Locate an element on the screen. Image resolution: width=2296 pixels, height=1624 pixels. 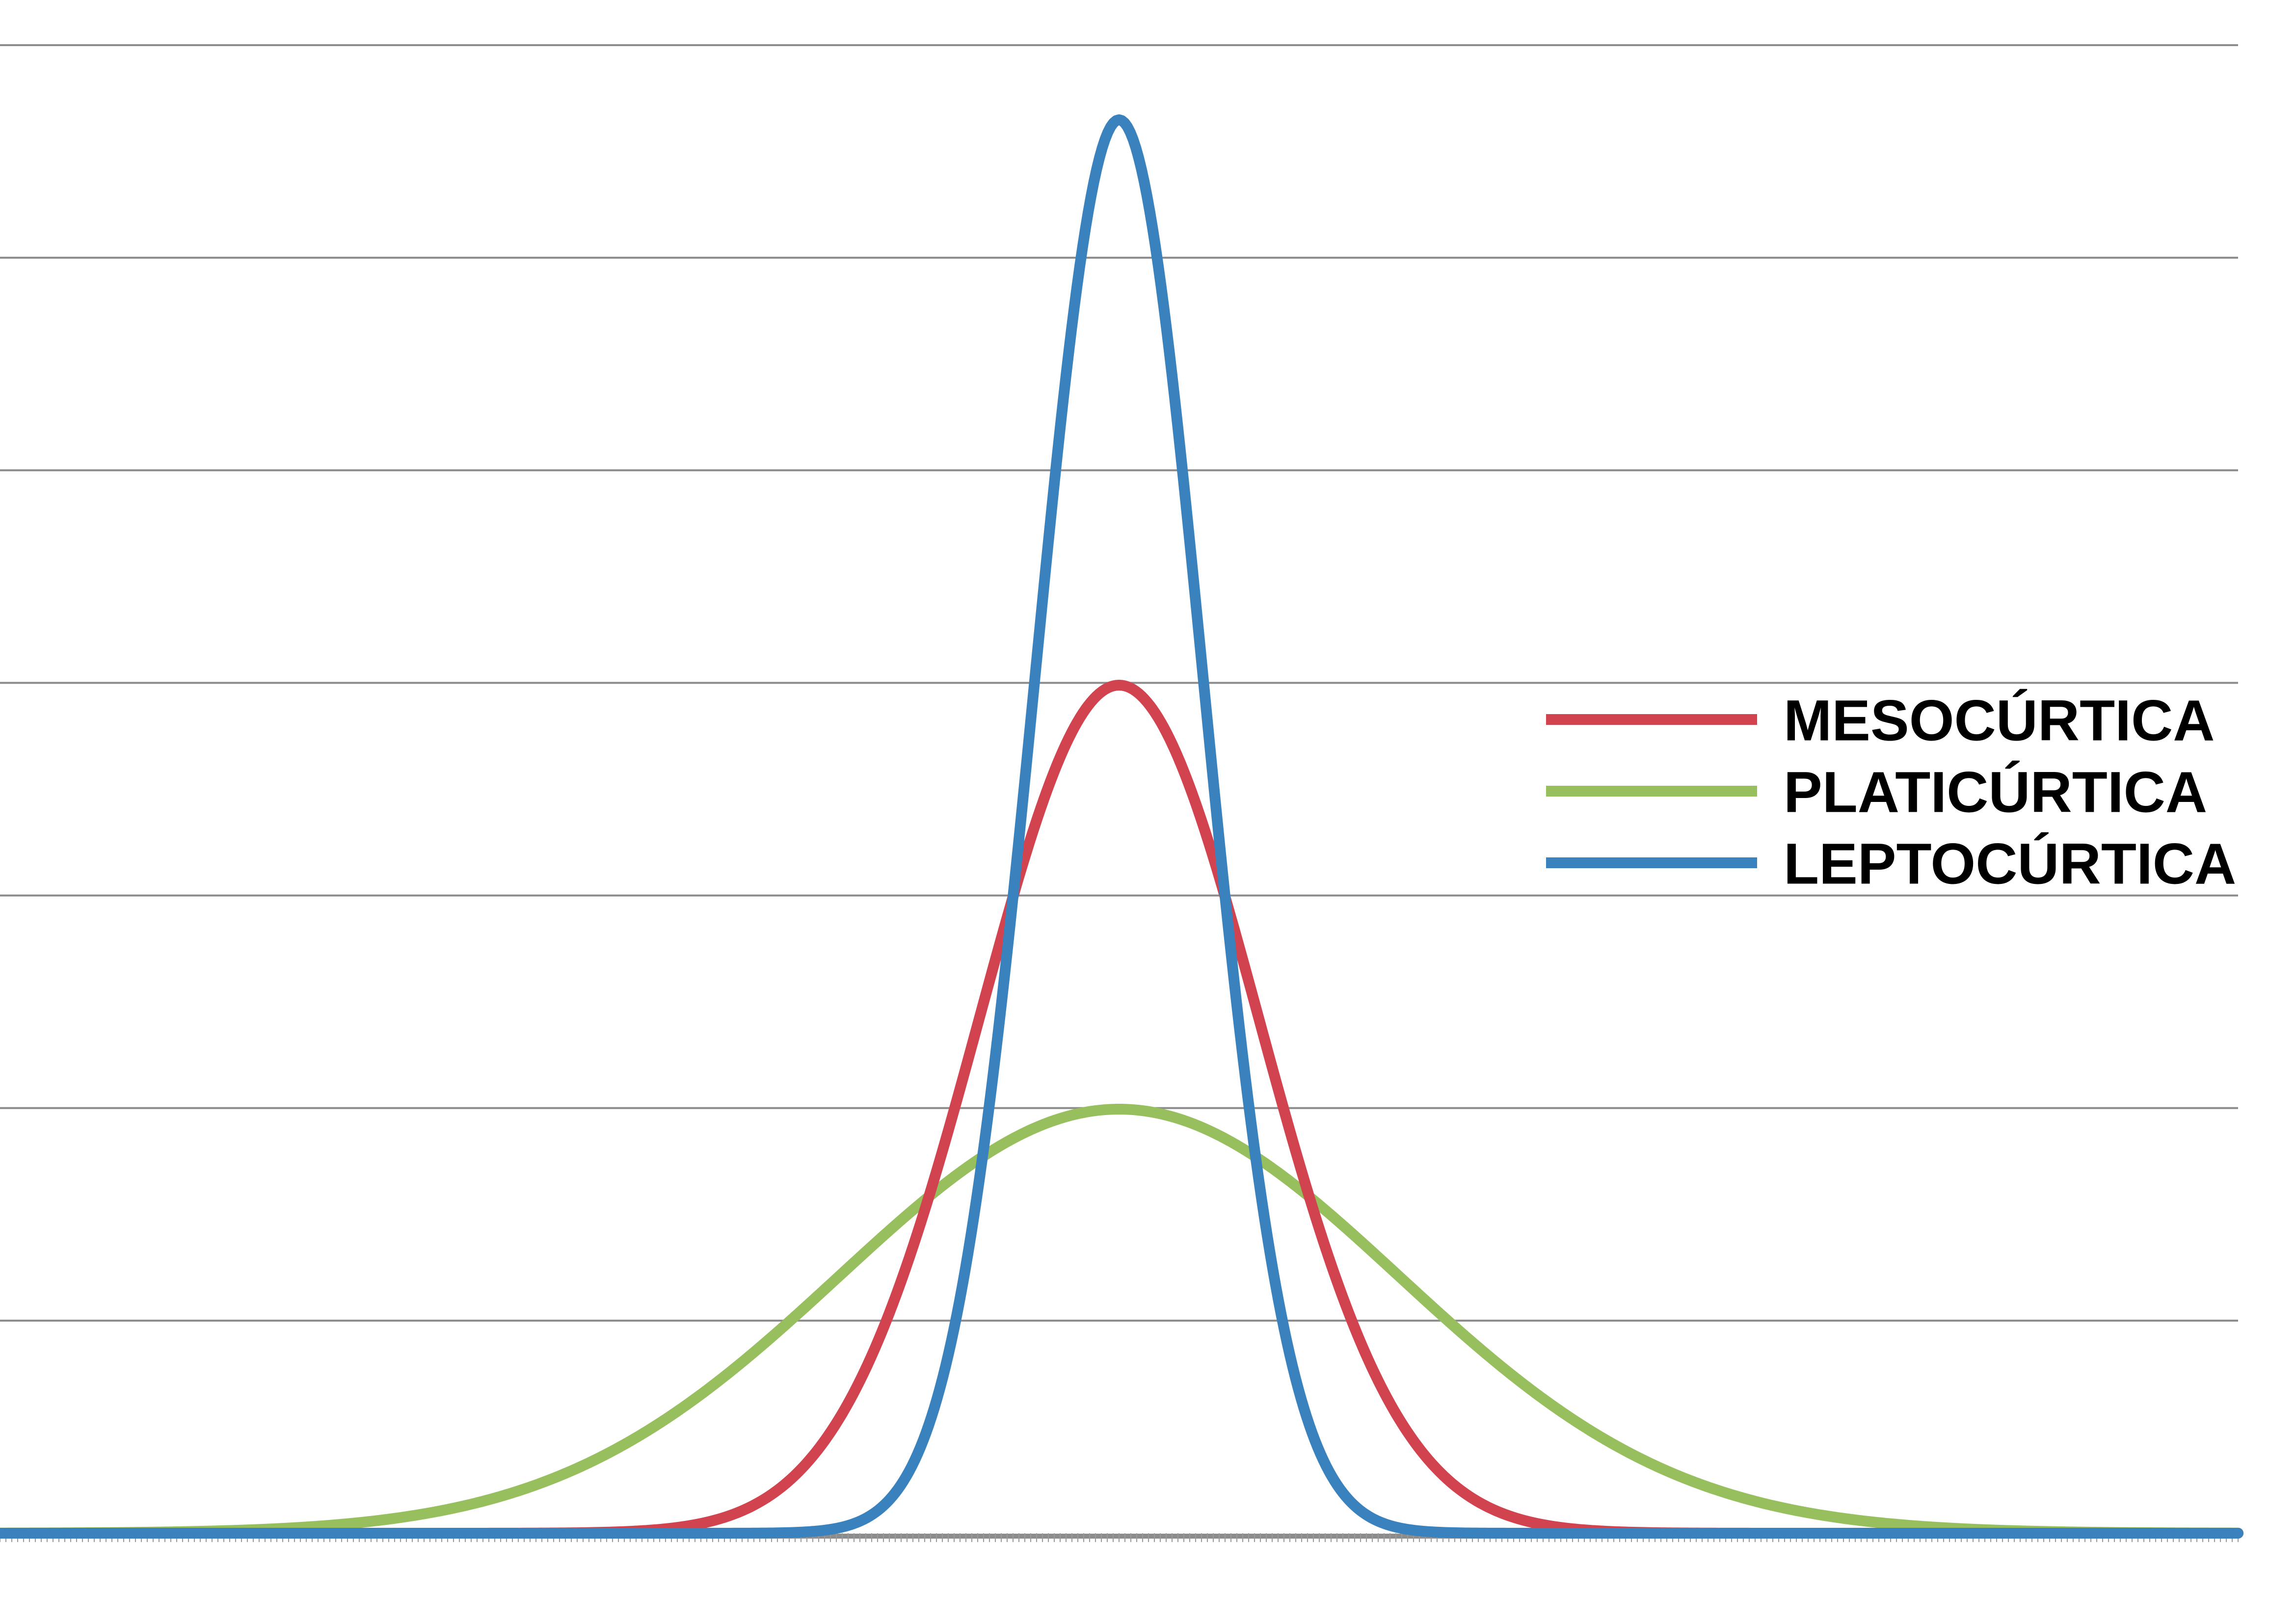
legend-label-platicurtica: PLATICÚRTICA is located at coordinates (1995, 793).